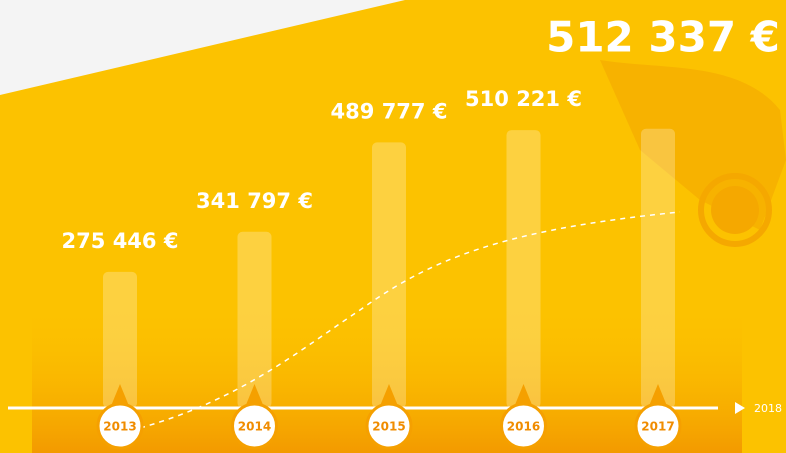 This screenshot has height=453, width=786. Describe the element at coordinates (768, 408) in the screenshot. I see `axis-end-label: 2018` at that location.